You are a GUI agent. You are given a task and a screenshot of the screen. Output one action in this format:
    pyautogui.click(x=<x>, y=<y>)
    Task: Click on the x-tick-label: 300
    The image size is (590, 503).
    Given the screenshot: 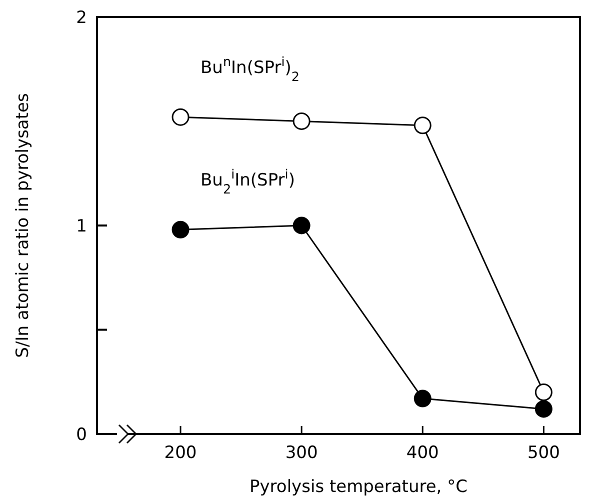 What is the action you would take?
    pyautogui.click(x=301, y=453)
    